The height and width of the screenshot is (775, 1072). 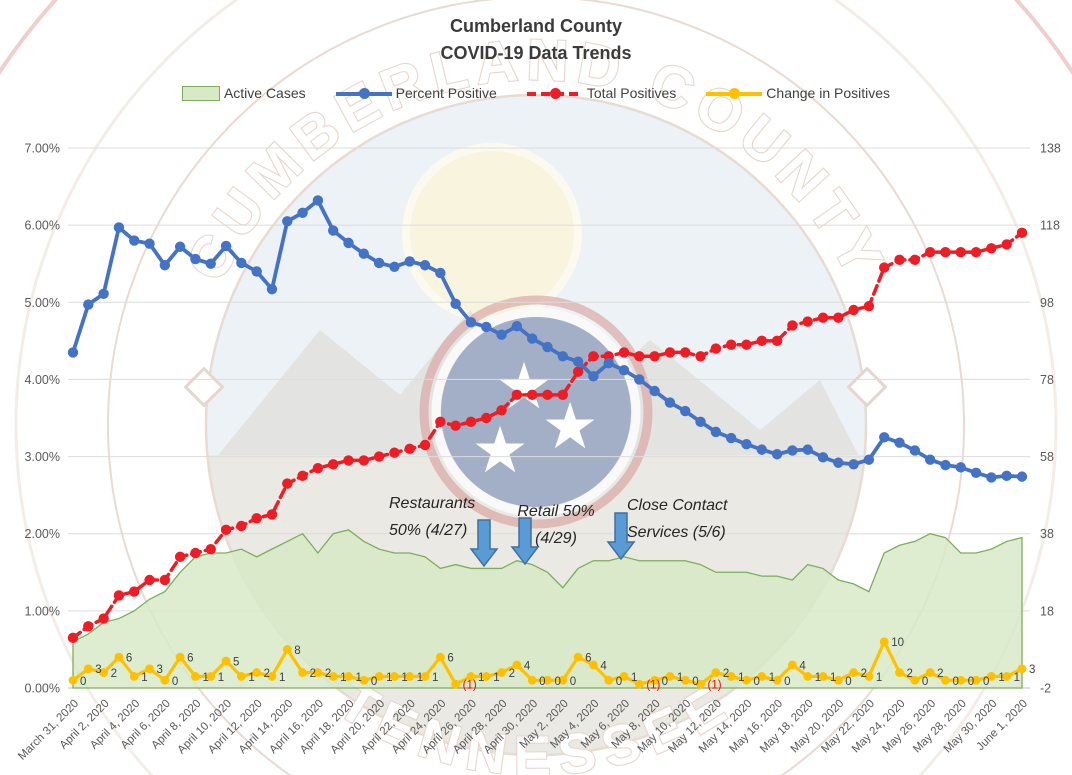 I want to click on legend-label: Percent Positive, so click(x=446, y=93).